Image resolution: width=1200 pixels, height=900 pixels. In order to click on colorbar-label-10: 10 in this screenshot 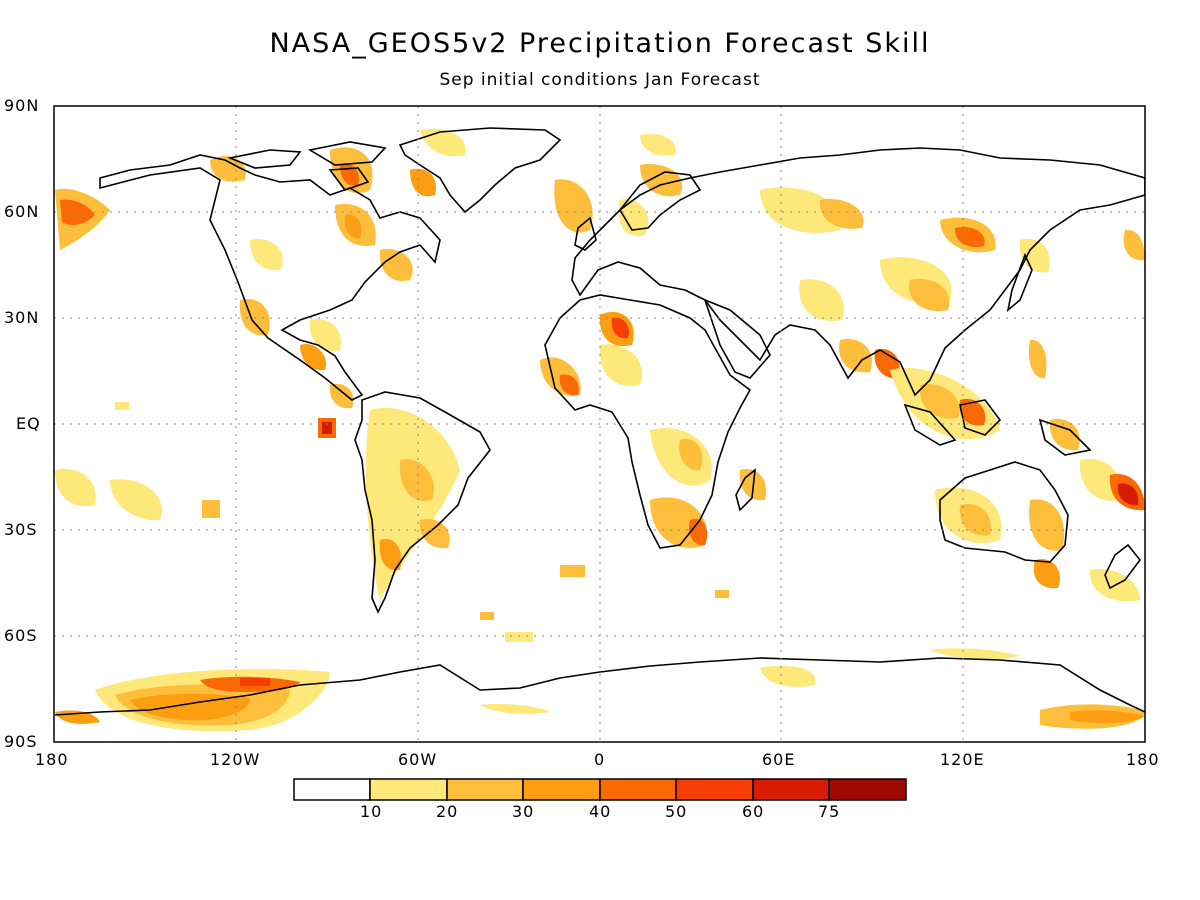, I will do `click(371, 811)`.